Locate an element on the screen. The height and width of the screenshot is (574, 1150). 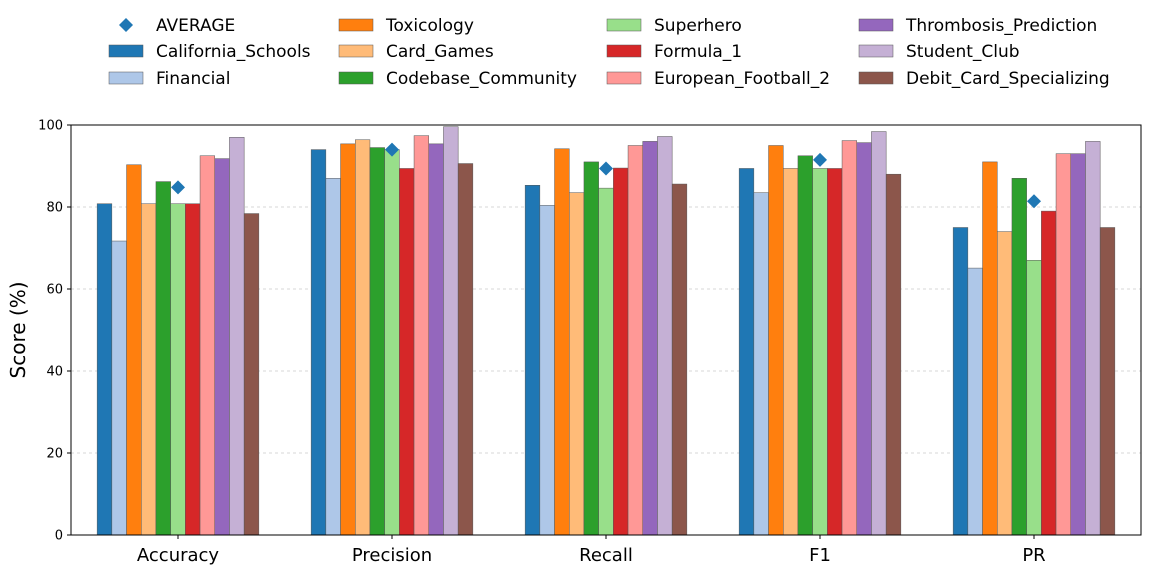
bar-thrombosis-prediction-accuracy is located at coordinates (222, 347).